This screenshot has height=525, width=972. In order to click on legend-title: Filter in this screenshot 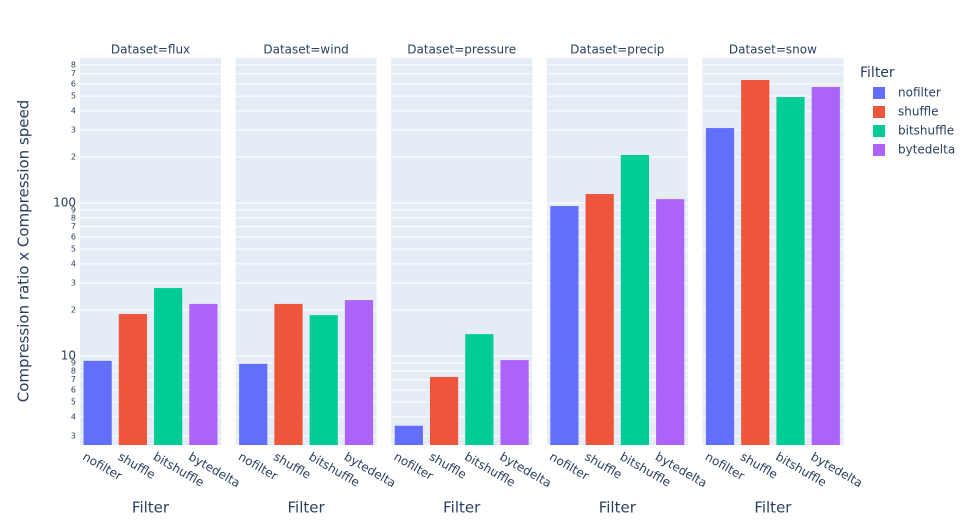, I will do `click(877, 73)`.